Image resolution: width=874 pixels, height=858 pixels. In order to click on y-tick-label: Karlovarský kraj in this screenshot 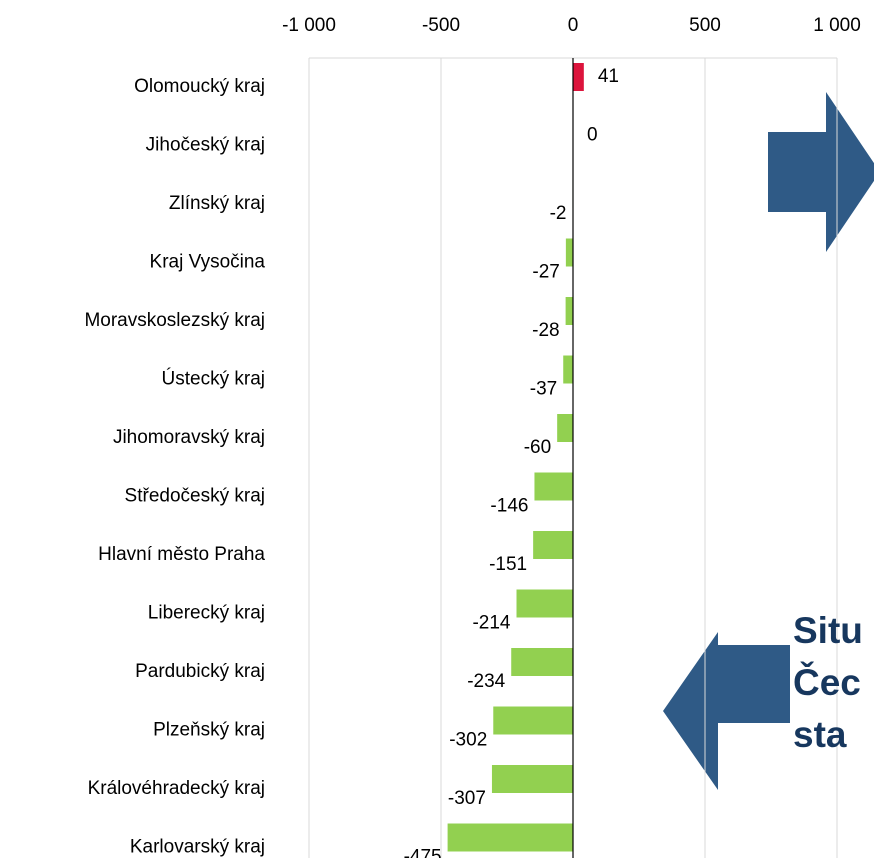, I will do `click(197, 847)`.